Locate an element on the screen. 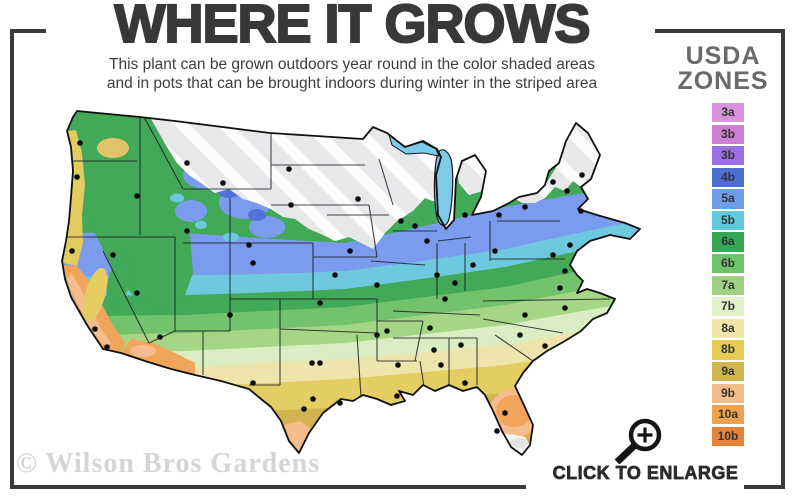 This screenshot has width=800, height=500. zone-swatch-10a: 10a is located at coordinates (728, 415).